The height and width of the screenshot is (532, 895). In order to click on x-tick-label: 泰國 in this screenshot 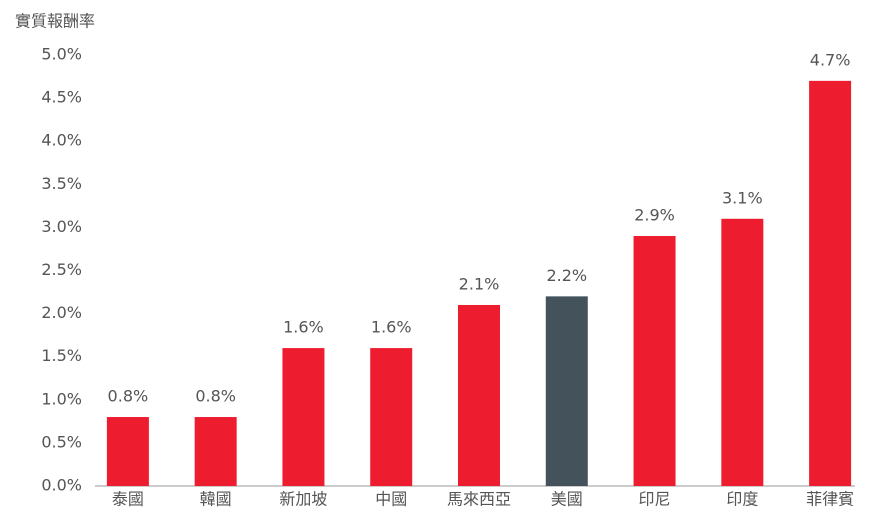, I will do `click(128, 499)`.